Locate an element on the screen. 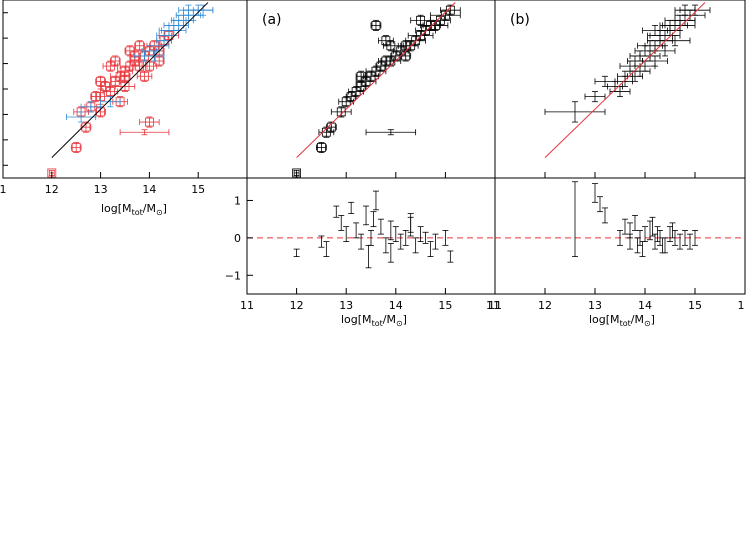 The width and height of the screenshot is (747, 534). panel-a-label: (a) is located at coordinates (272, 20).